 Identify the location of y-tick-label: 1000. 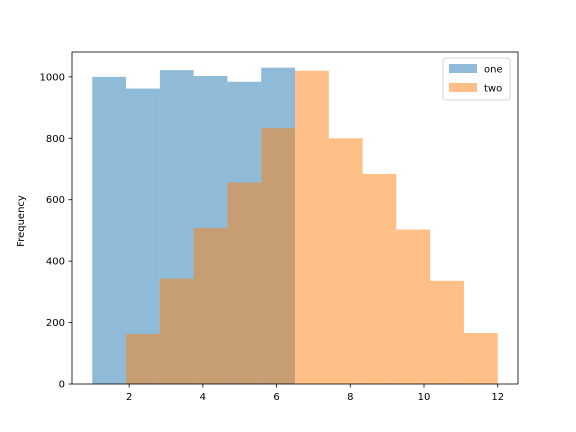
(52, 77).